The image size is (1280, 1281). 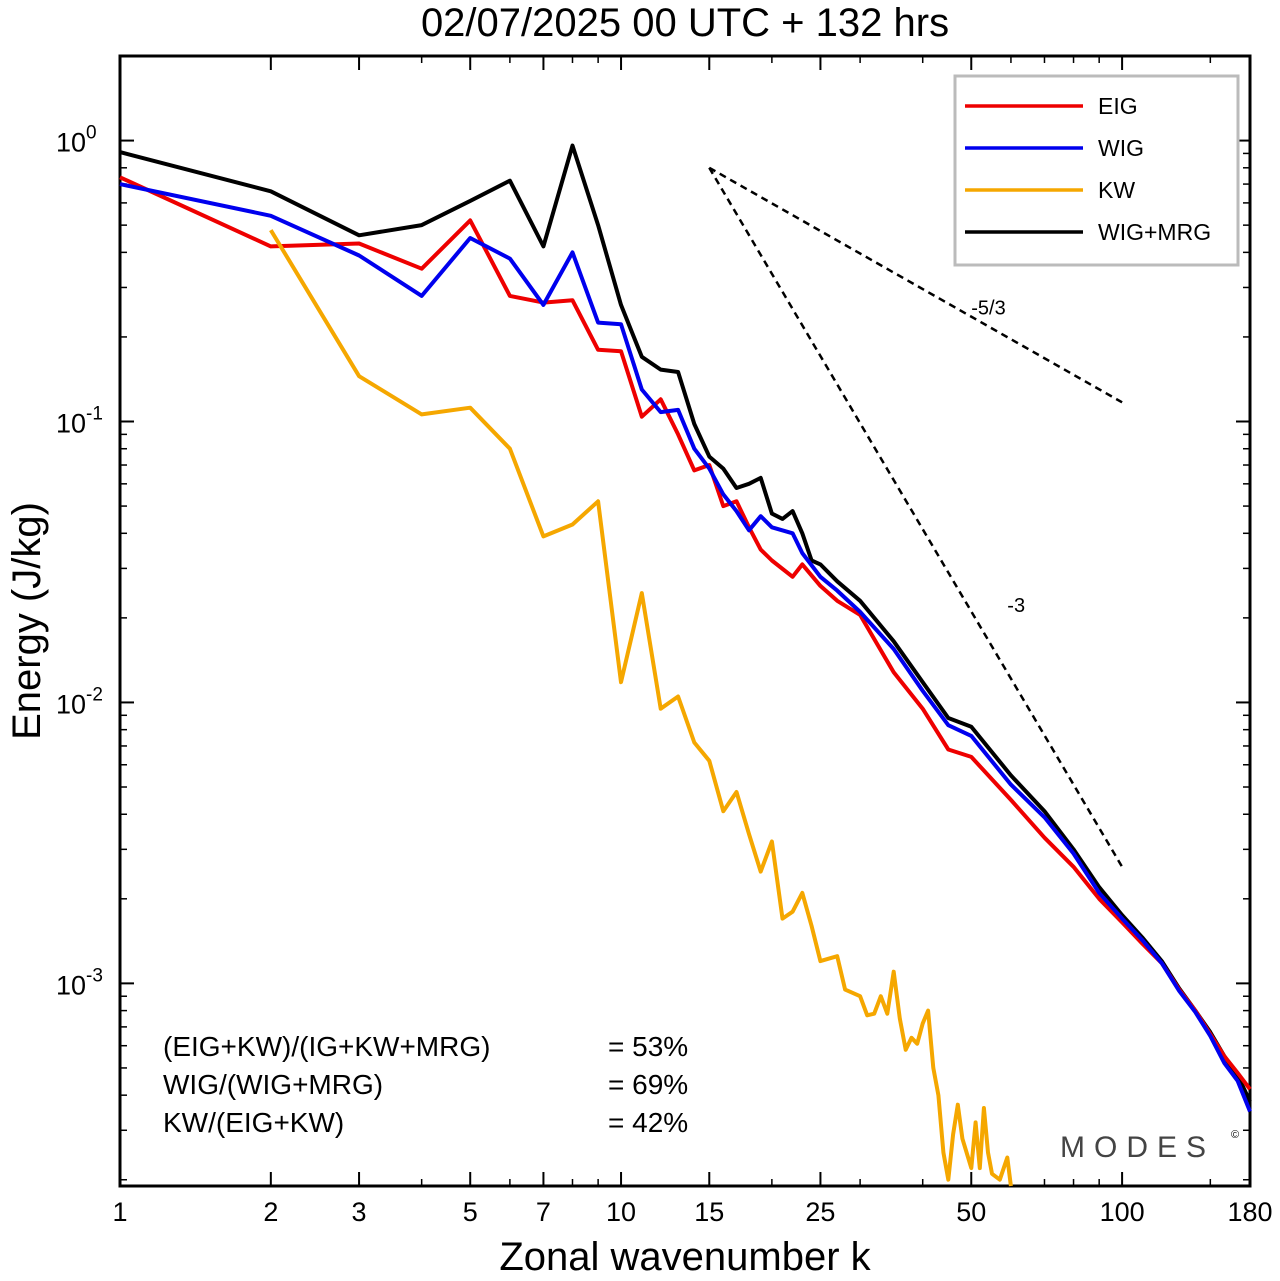 What do you see at coordinates (27, 621) in the screenshot?
I see `y-axis-label: Energy (J/kg)` at bounding box center [27, 621].